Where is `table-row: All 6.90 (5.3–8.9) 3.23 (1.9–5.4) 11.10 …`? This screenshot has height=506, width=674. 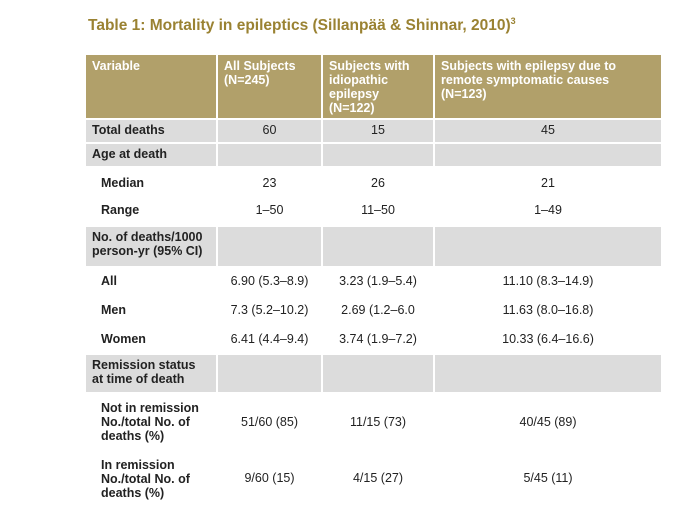
table-row: All 6.90 (5.3–8.9) 3.23 (1.9–5.4) 11.10 … is located at coordinates (373, 282).